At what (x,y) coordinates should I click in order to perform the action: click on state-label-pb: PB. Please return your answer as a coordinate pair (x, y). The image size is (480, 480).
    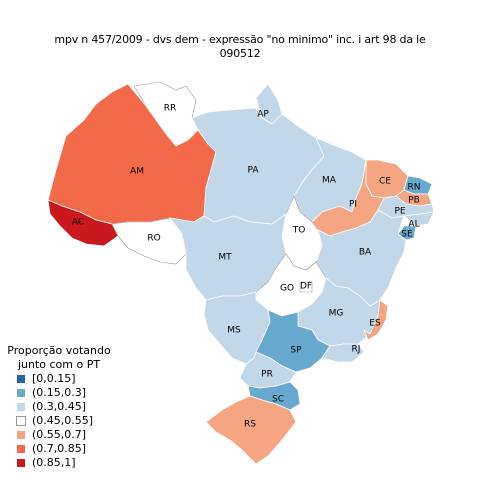
    Looking at the image, I should click on (414, 201).